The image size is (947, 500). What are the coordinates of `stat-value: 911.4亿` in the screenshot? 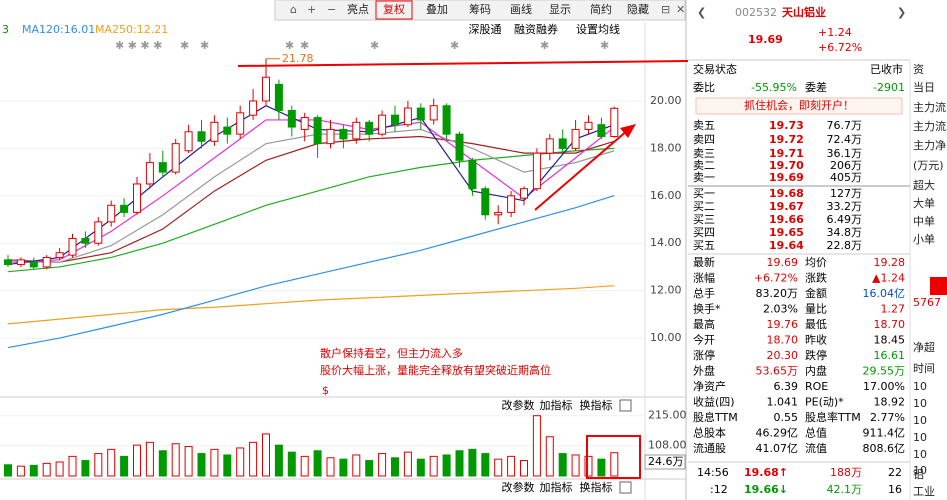 It's located at (884, 433).